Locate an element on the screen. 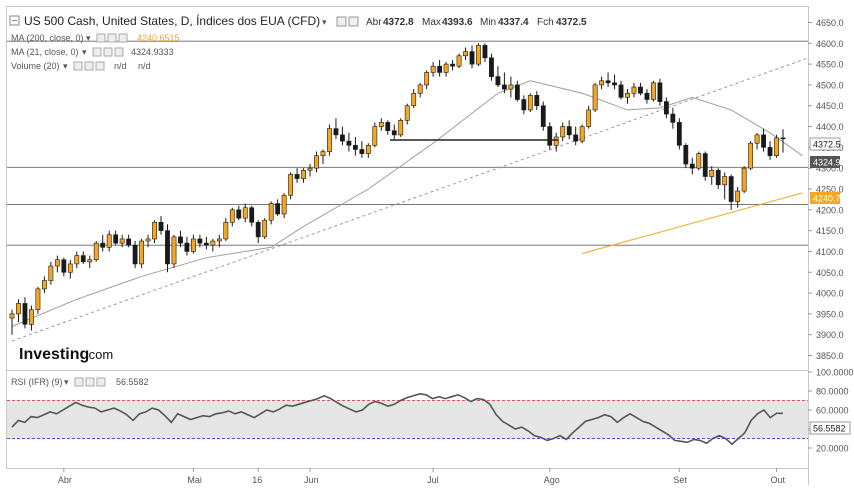 Image resolution: width=854 pixels, height=491 pixels. price-tick-label: 3900.0 is located at coordinates (830, 335).